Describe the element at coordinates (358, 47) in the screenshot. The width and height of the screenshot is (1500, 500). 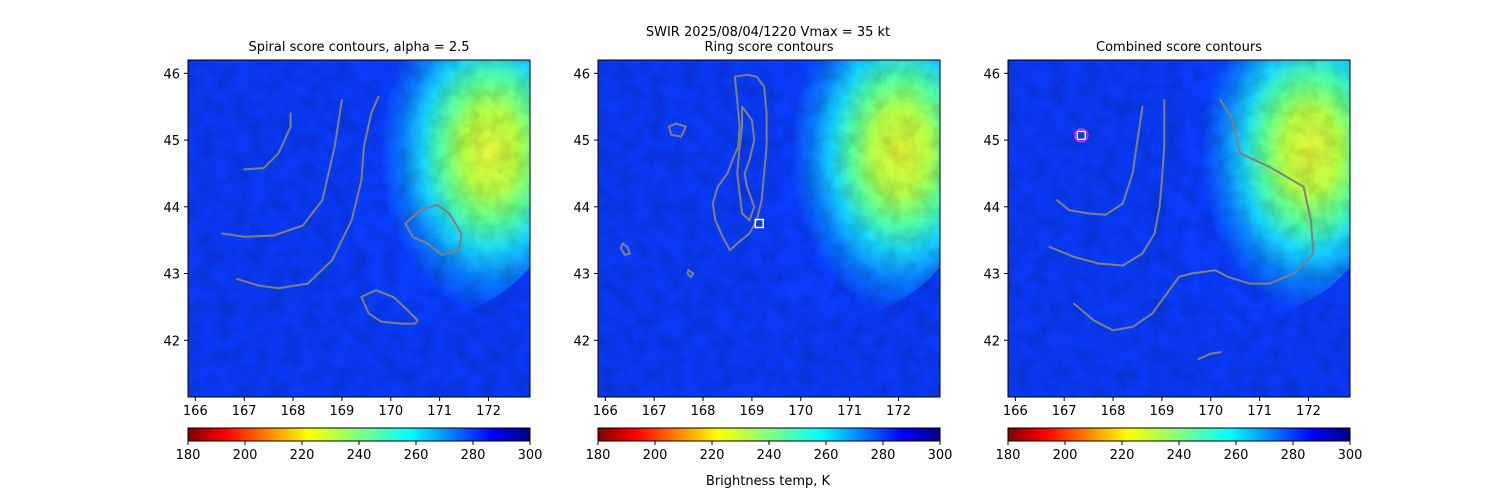
I see `panel-title: Spiral score contours, alpha = 2.5` at that location.